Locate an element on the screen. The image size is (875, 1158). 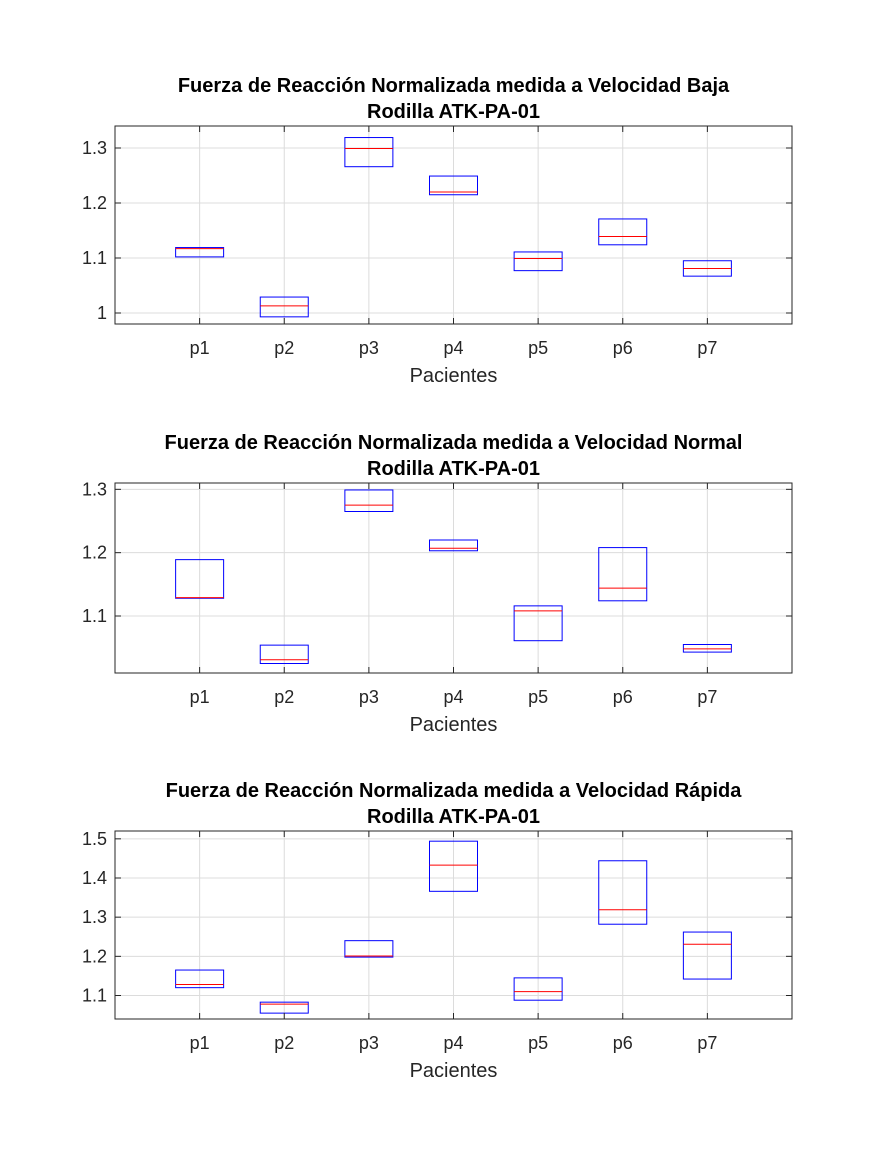
y-tick-label: 1 is located at coordinates (102, 313).